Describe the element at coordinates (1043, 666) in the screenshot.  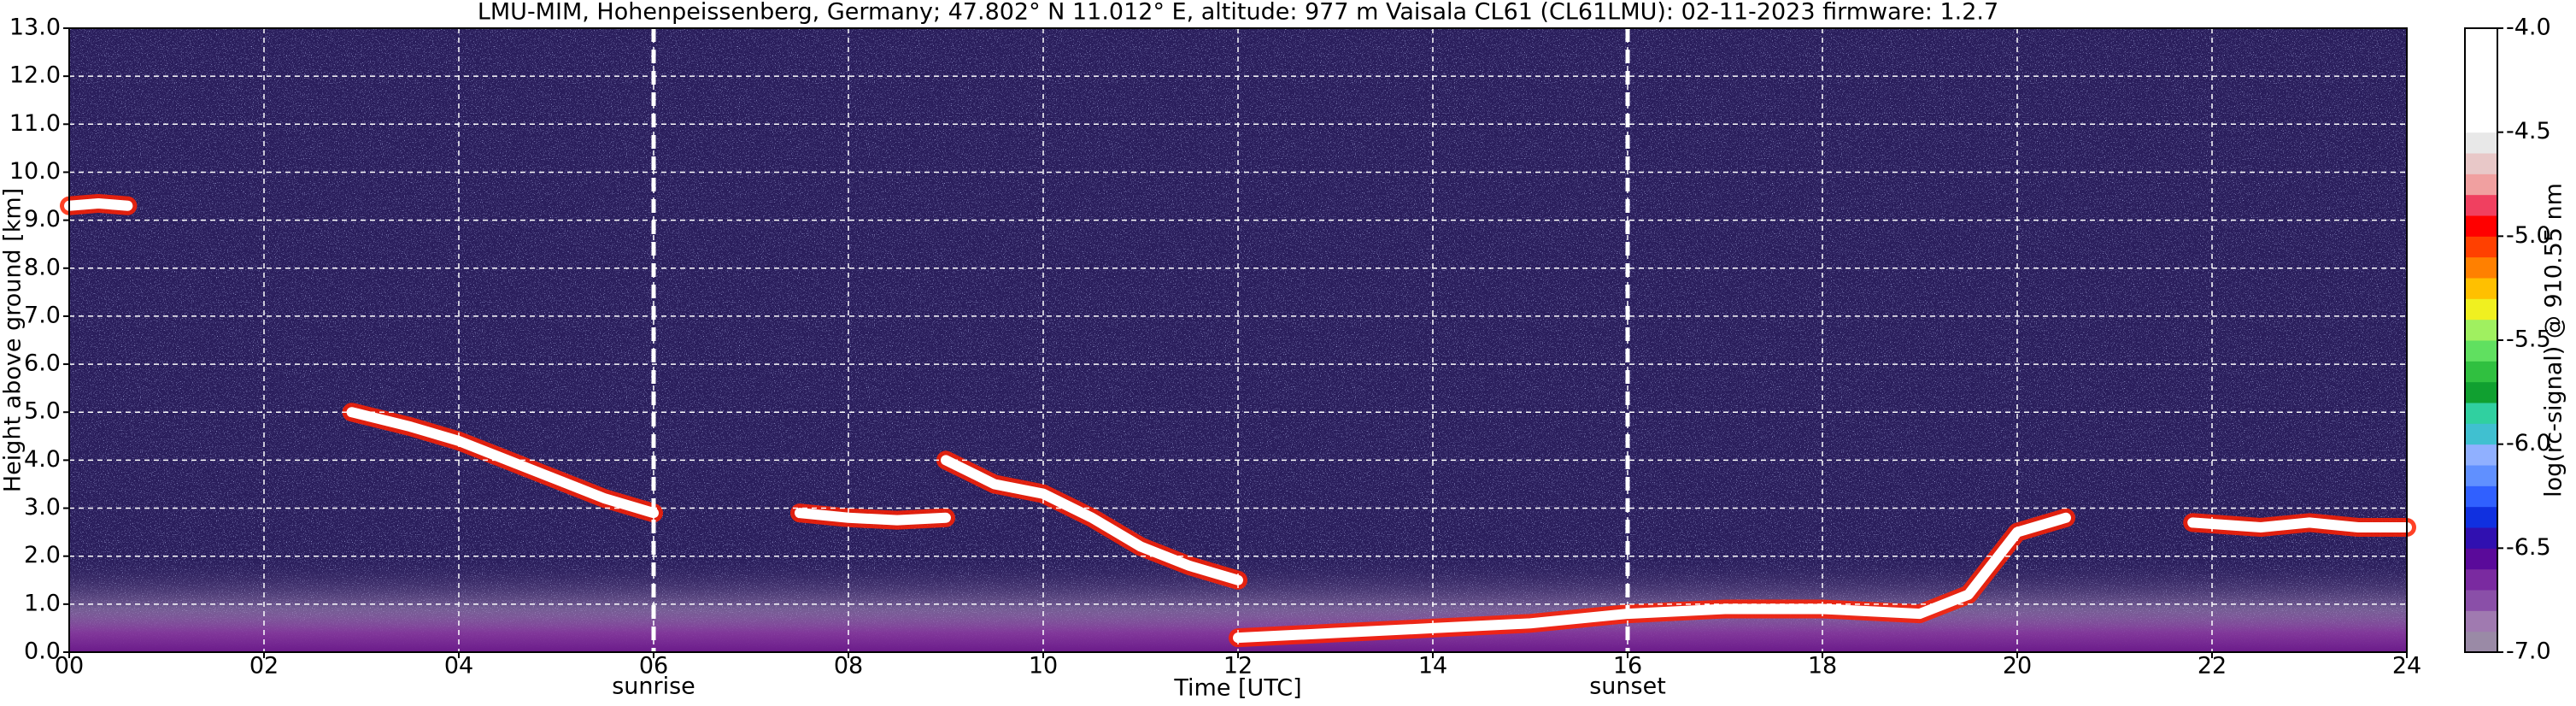
I see `x-tick-label: 10` at that location.